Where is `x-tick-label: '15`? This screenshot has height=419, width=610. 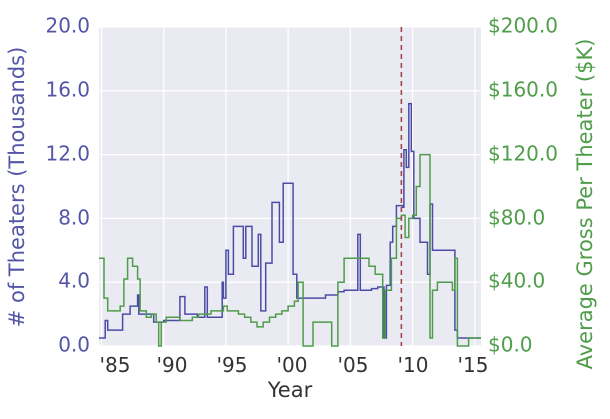 x-tick-label: '15 is located at coordinates (473, 365).